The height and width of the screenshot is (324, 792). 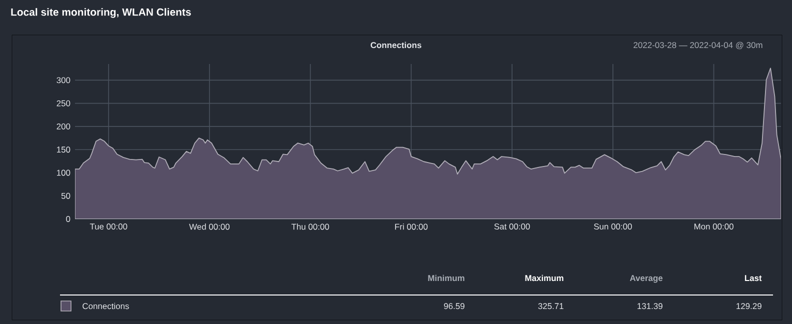 What do you see at coordinates (63, 149) in the screenshot?
I see `y-tick-label: 150` at bounding box center [63, 149].